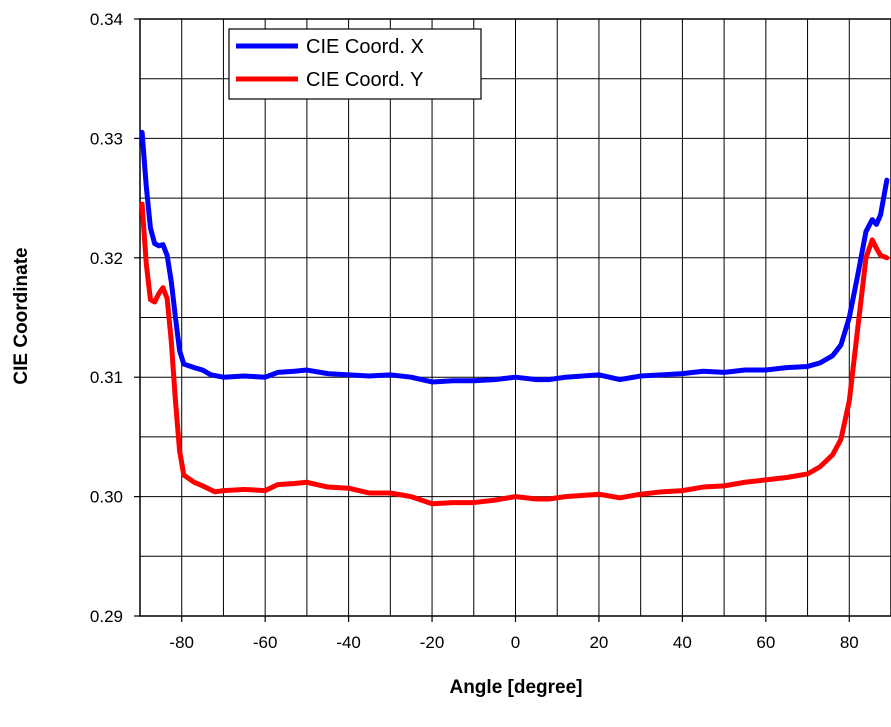 This screenshot has height=727, width=891. I want to click on x-tick-label: 40, so click(682, 642).